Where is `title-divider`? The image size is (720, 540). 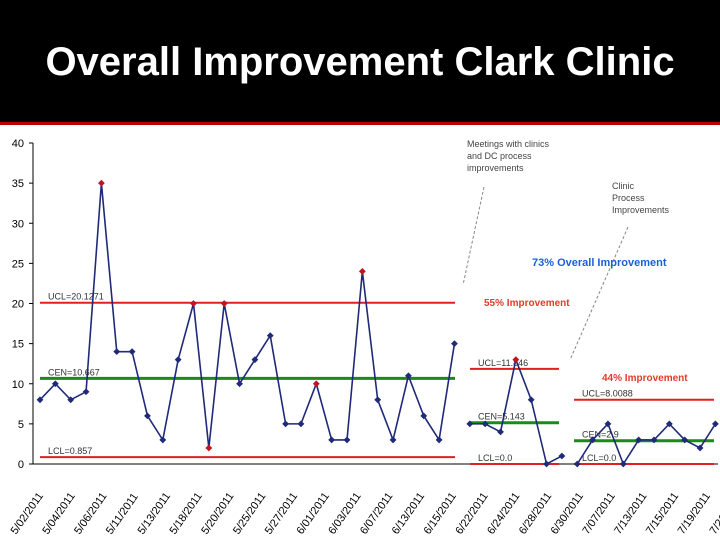
title-divider is located at coordinates (360, 123).